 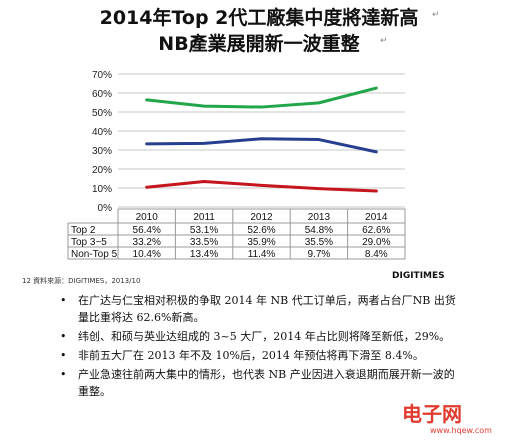 What do you see at coordinates (255, 336) in the screenshot?
I see `bullet-item: • 纬创、和硕与英业达组成的 3~5 大厂，2014 年占比则将降至新低，29%。` at bounding box center [255, 336].